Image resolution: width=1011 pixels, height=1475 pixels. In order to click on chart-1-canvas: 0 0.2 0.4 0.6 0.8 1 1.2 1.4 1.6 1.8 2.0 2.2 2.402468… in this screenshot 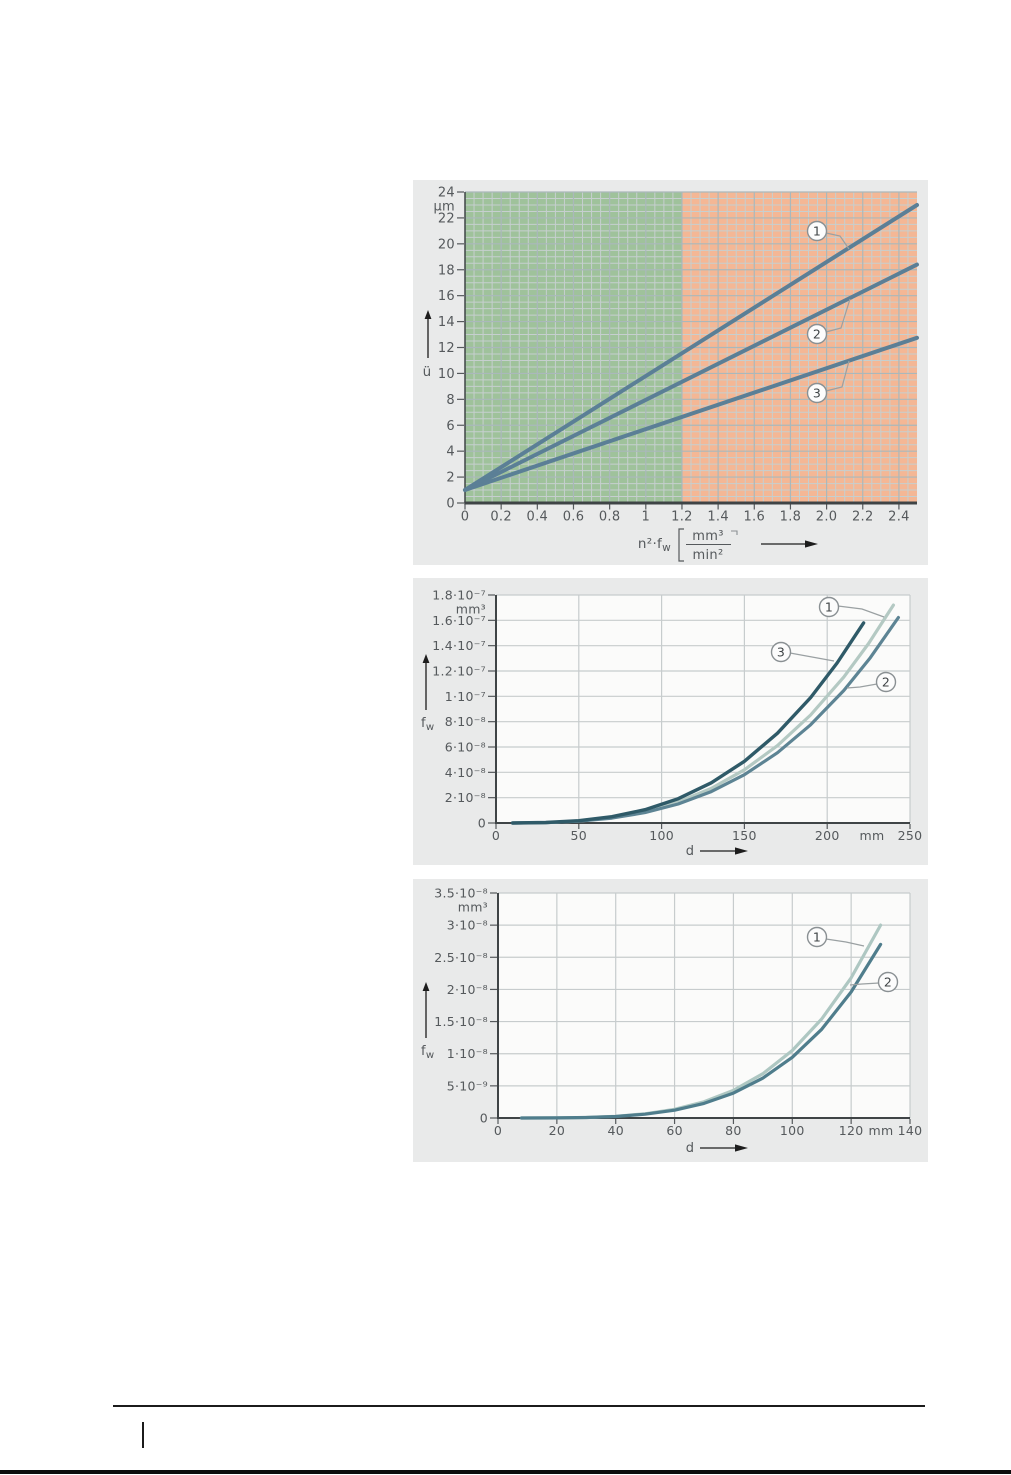, I will do `click(671, 374)`.